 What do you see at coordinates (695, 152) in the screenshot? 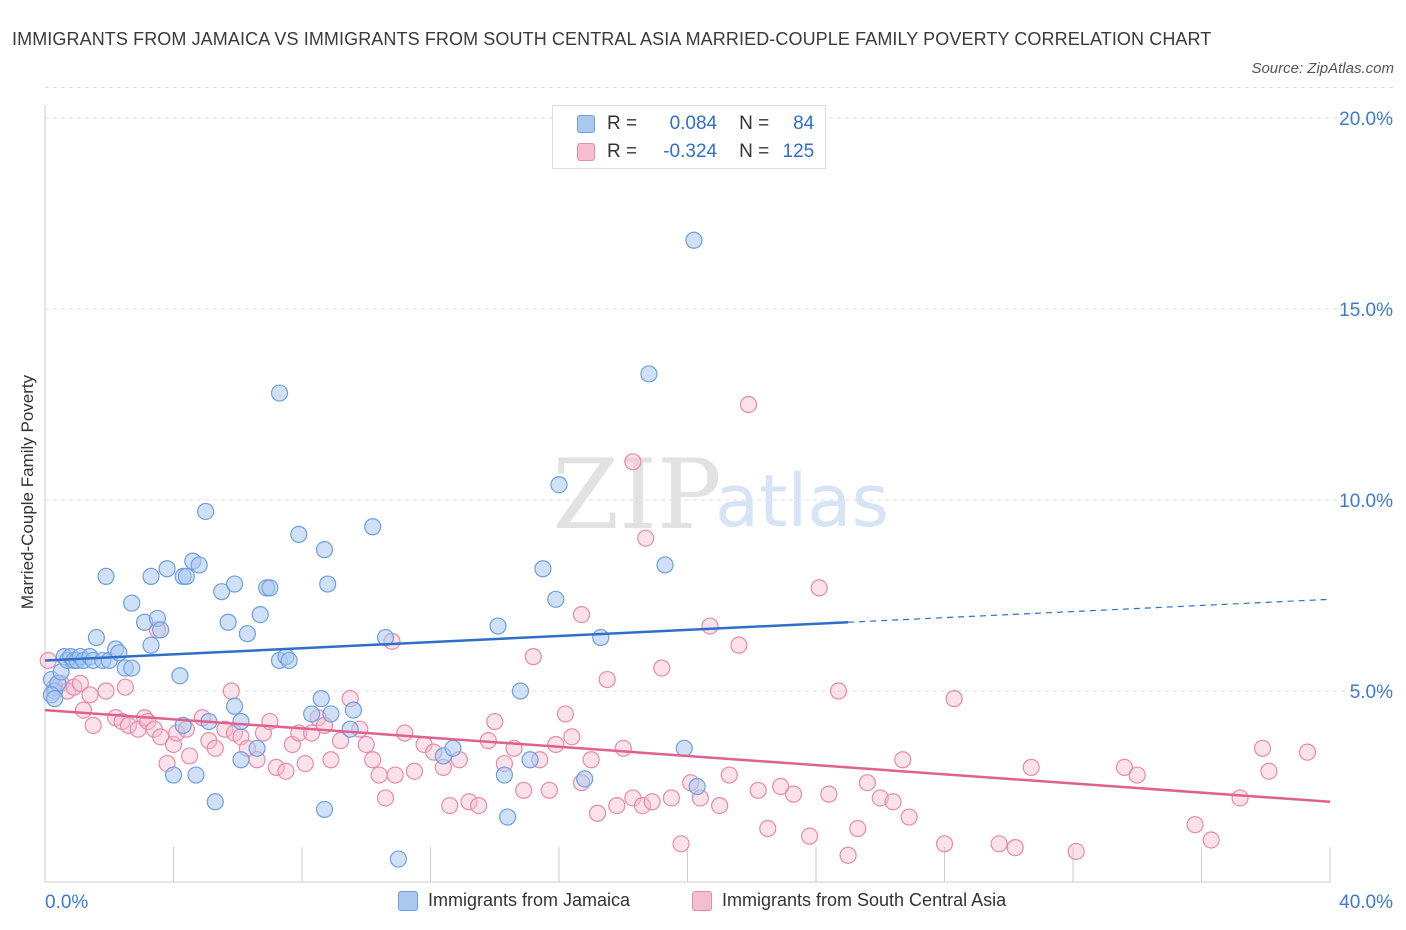
I see `legend-row-asia: R = -0.324 N = 125` at bounding box center [695, 152].